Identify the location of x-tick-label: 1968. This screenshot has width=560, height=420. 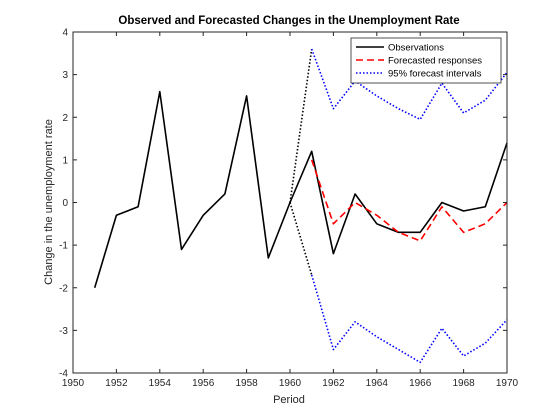
(463, 383).